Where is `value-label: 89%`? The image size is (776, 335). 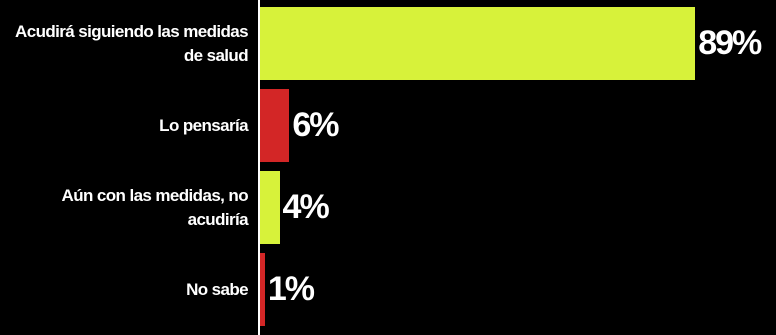
value-label: 89% is located at coordinates (730, 43).